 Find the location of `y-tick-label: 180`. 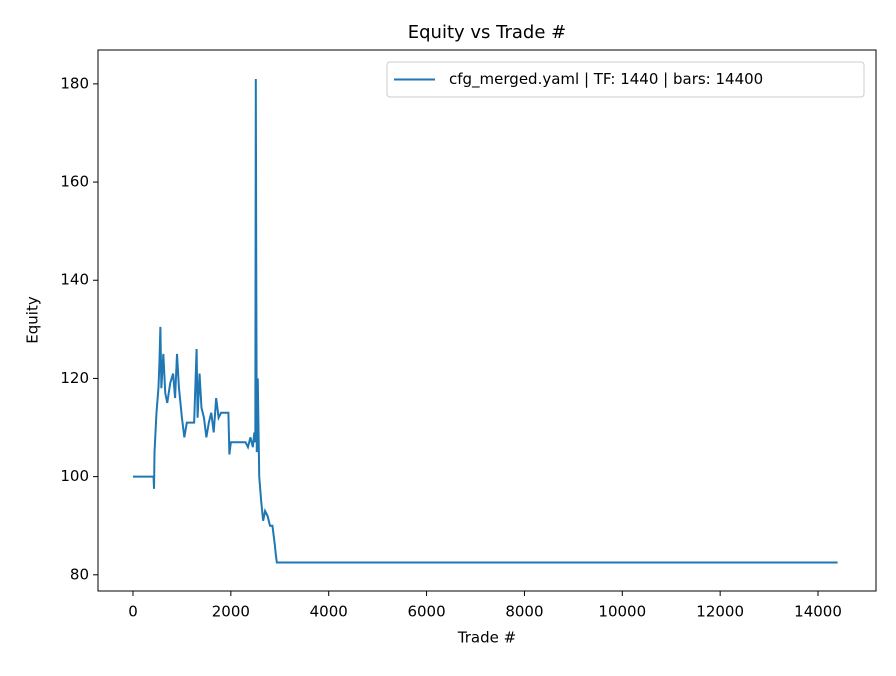

y-tick-label: 180 is located at coordinates (74, 83).